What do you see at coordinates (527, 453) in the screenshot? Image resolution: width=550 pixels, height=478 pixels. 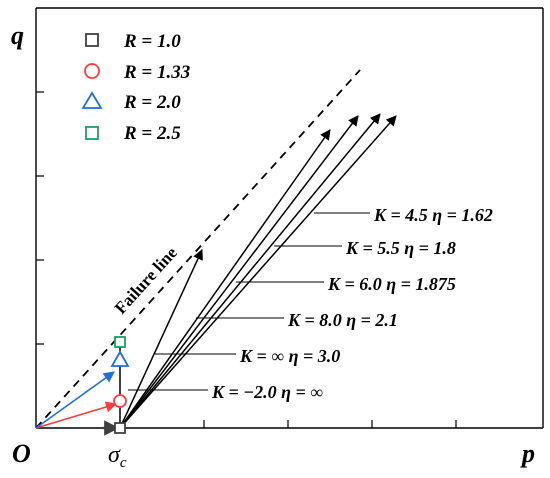 I see `x-axis-label: p` at bounding box center [527, 453].